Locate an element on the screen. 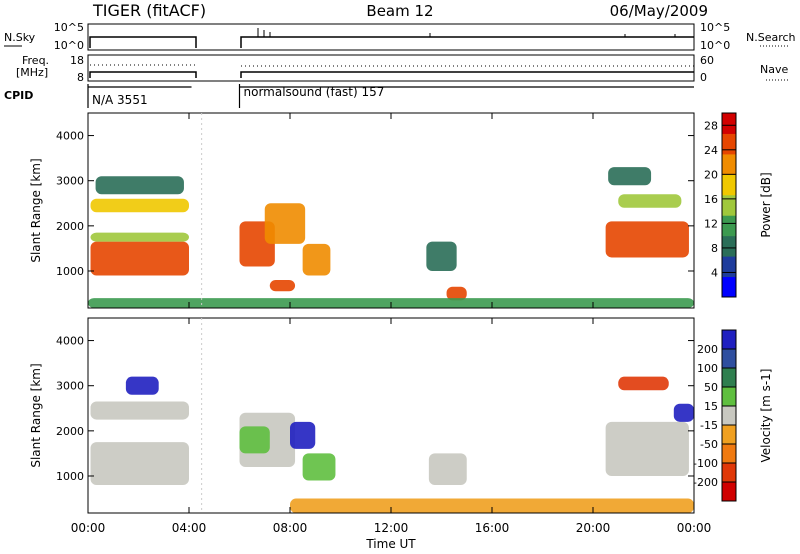 The image size is (800, 554). colorbar-tick-label: 15 is located at coordinates (711, 406).